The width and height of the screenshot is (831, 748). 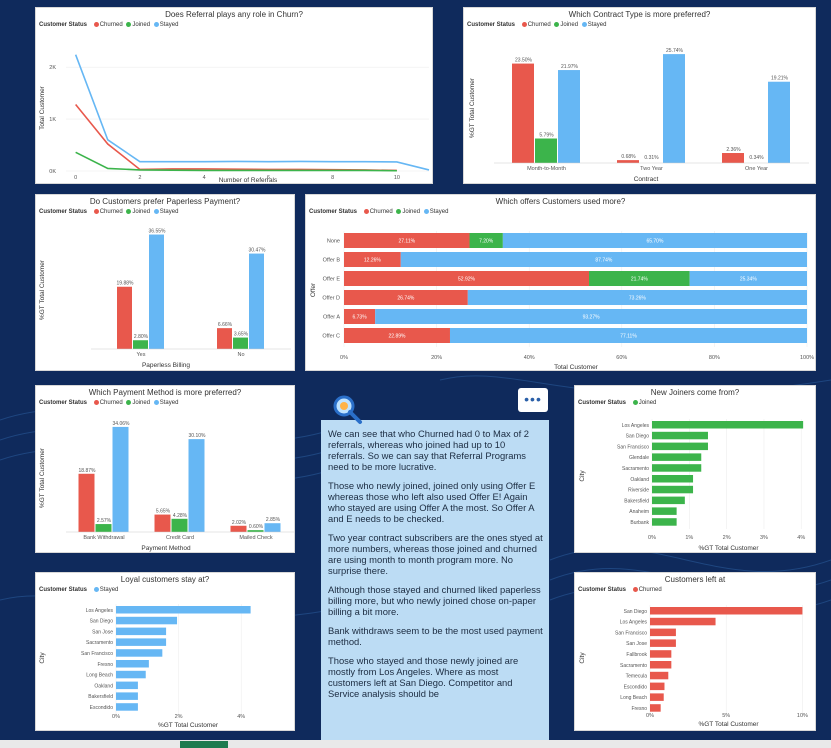 I want to click on y-tick-label: 1K, so click(x=52, y=120).